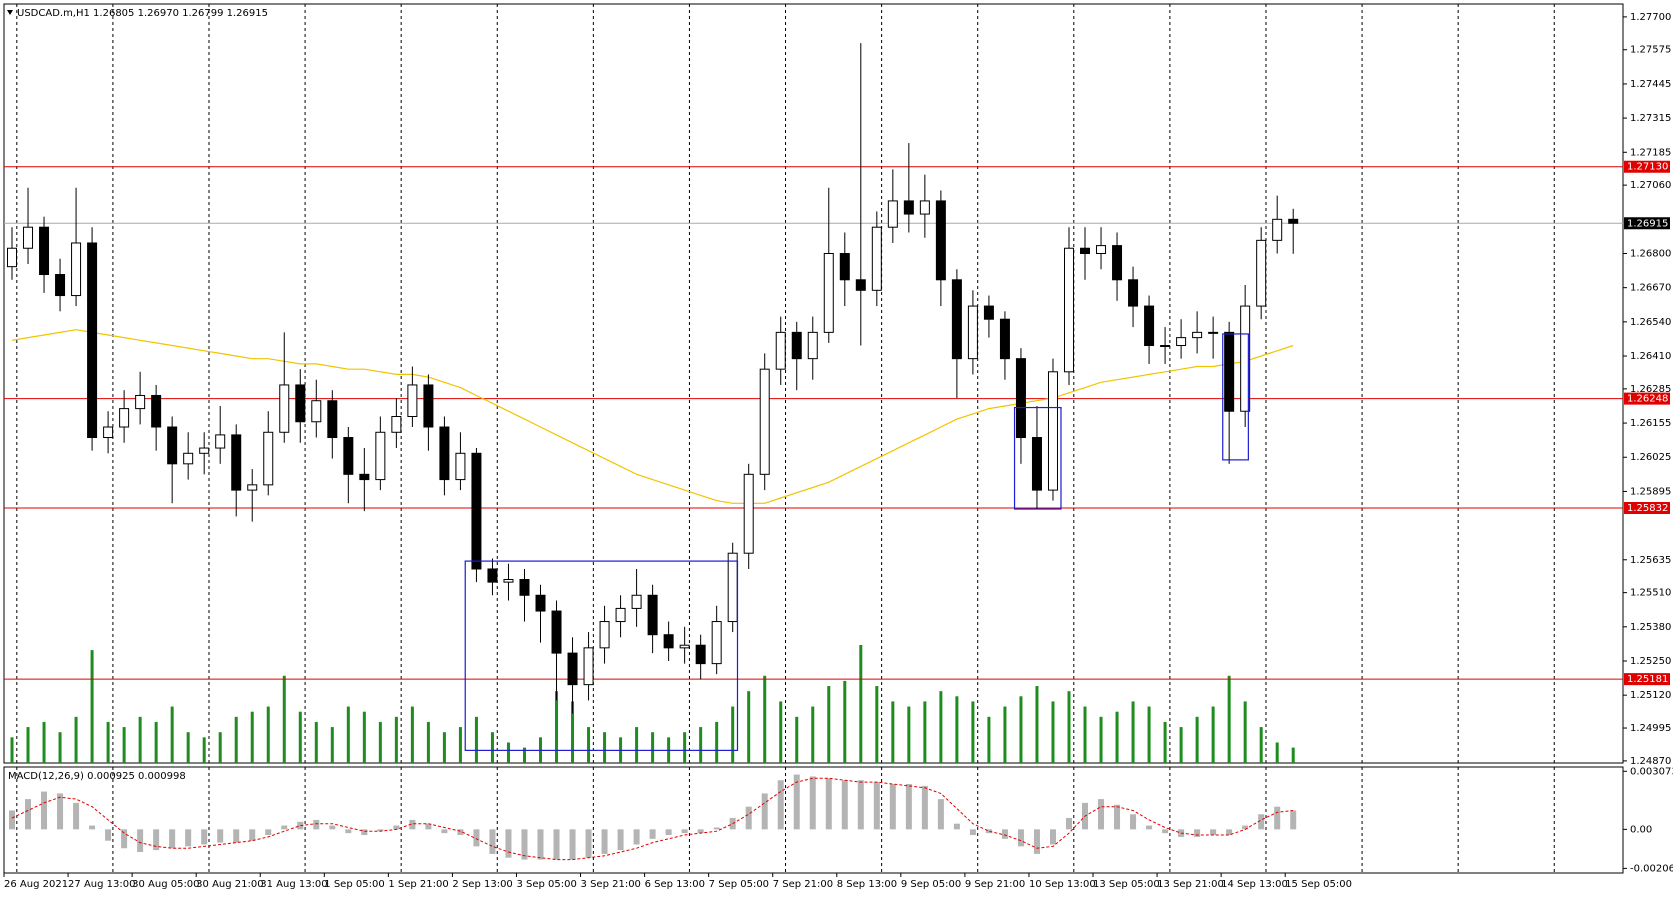 The height and width of the screenshot is (901, 1673). Describe the element at coordinates (1650, 627) in the screenshot. I see `y-tick-label: 1.25380` at that location.